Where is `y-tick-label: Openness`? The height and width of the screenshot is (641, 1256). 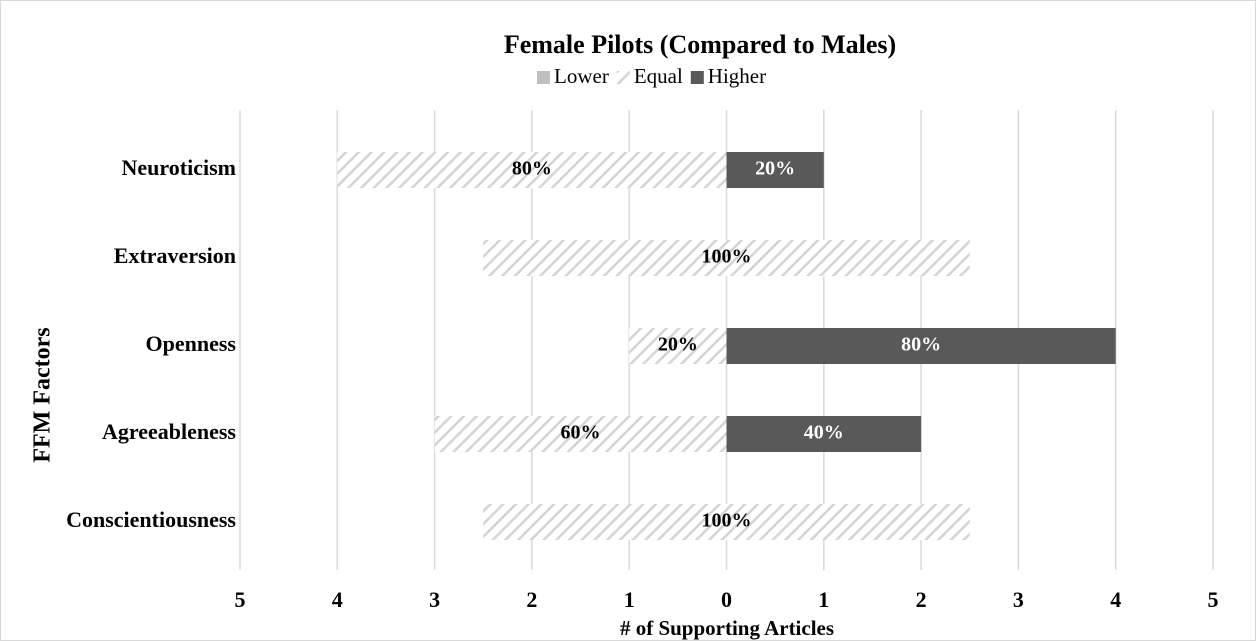
y-tick-label: Openness is located at coordinates (191, 343).